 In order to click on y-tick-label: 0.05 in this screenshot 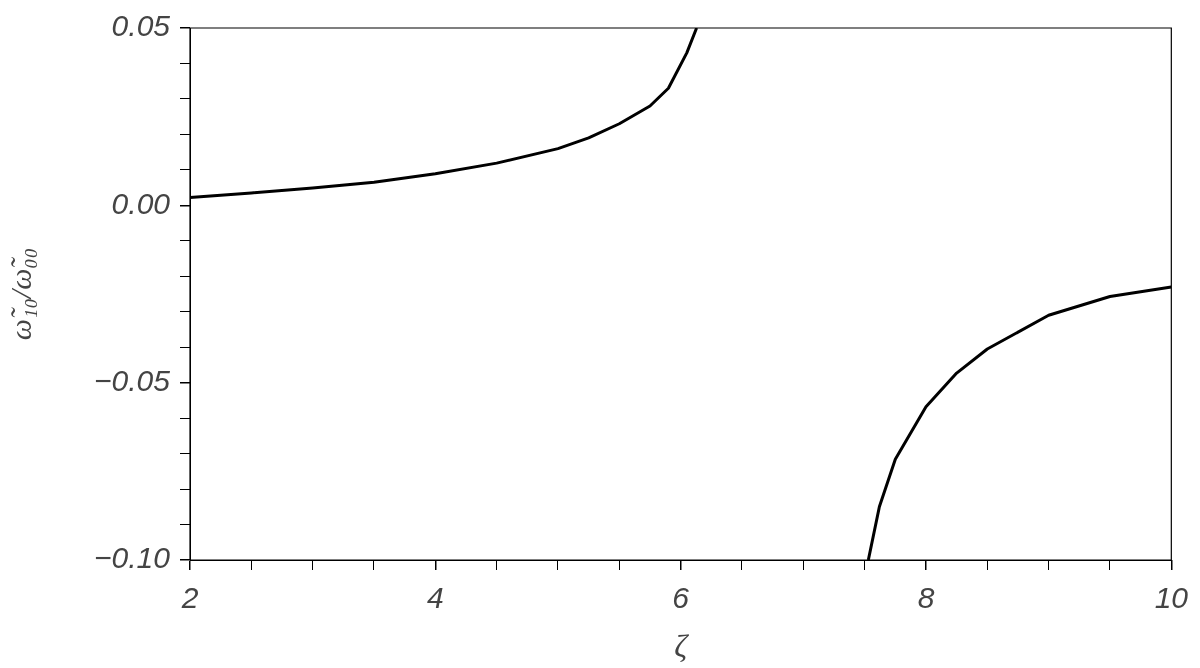, I will do `click(141, 26)`.